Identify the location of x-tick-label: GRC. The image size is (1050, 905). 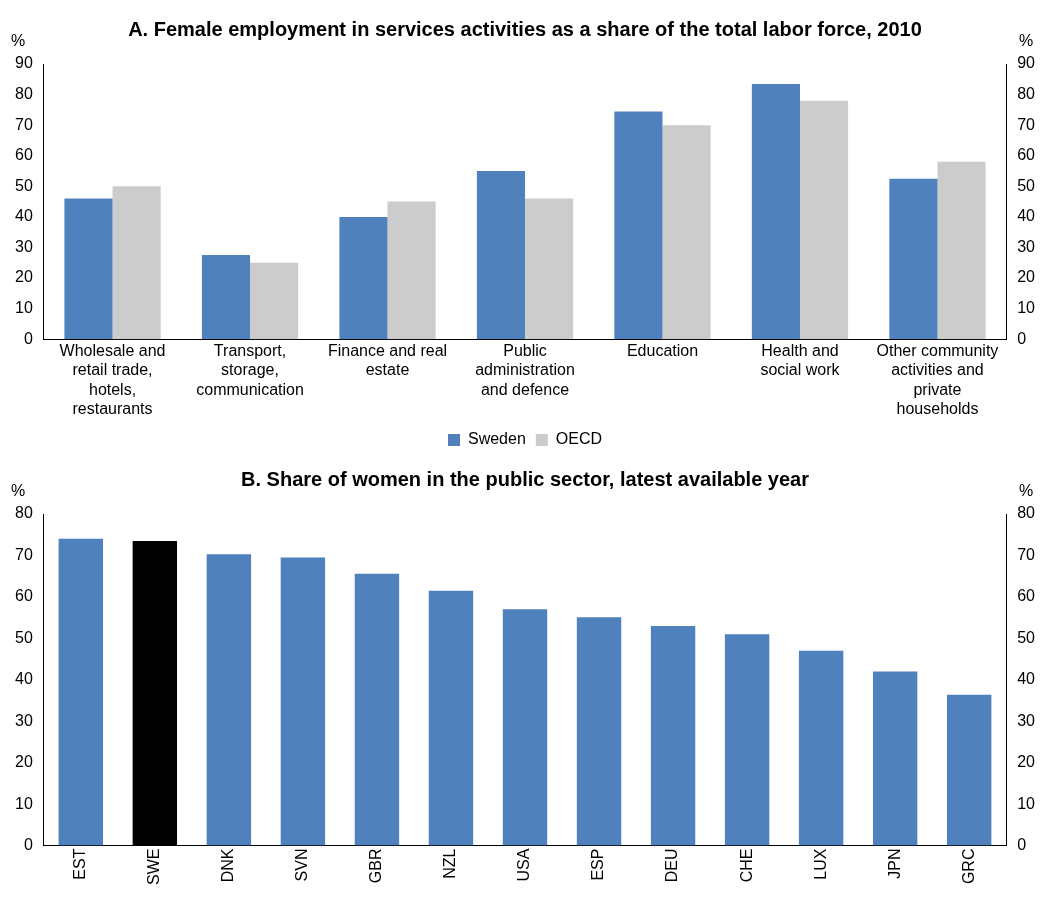
(968, 866).